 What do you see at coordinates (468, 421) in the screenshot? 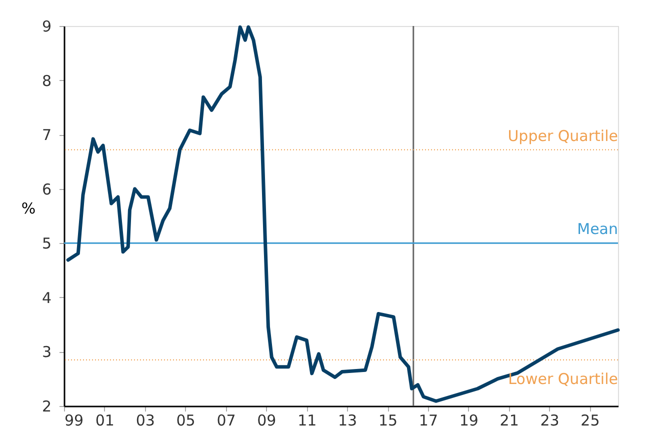
I see `x-tick-label: 19` at bounding box center [468, 421].